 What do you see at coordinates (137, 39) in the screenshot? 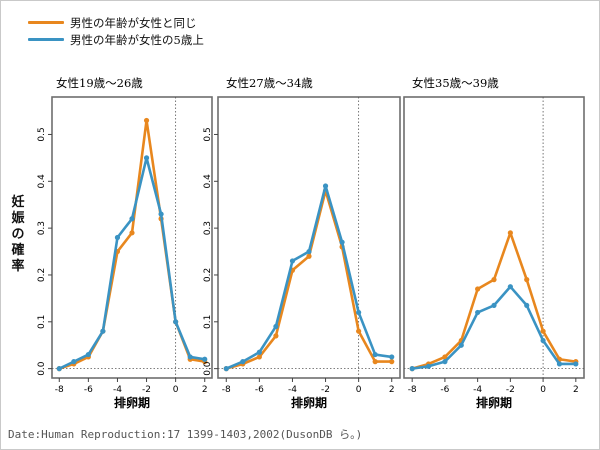
I see `legend-label-five-years-older: 男性の年齢が女性の5歳上` at bounding box center [137, 39].